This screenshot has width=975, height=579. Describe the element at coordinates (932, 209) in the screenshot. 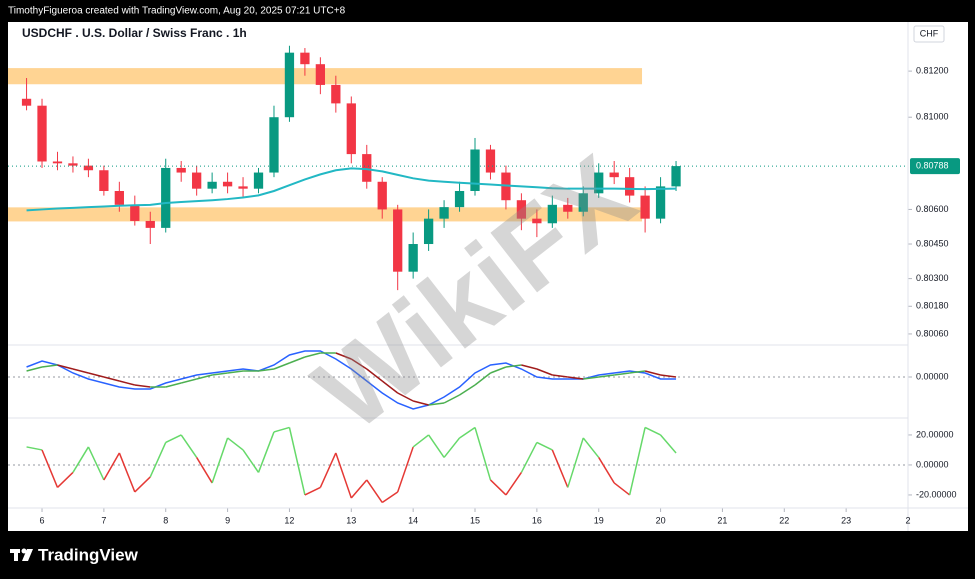

I see `y-tick-label: 0.80600` at that location.